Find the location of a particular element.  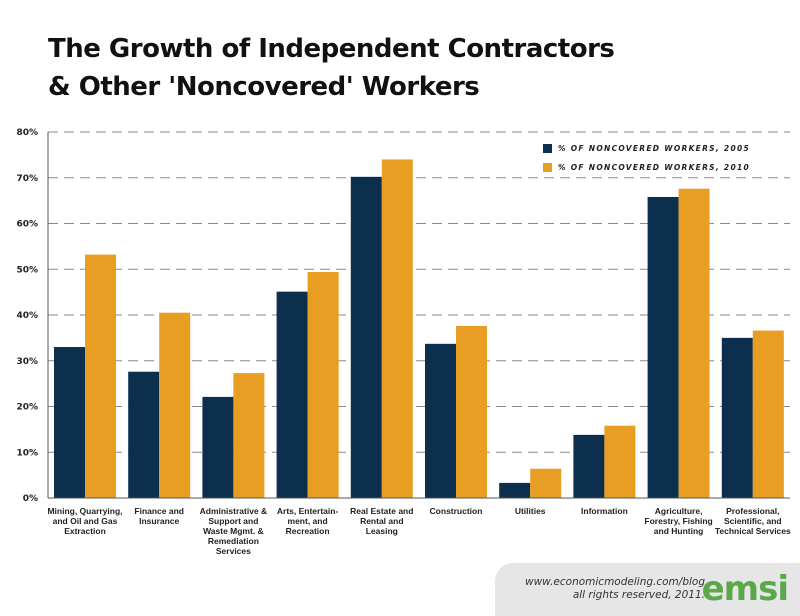

y-tick-label: 40% is located at coordinates (27, 316).